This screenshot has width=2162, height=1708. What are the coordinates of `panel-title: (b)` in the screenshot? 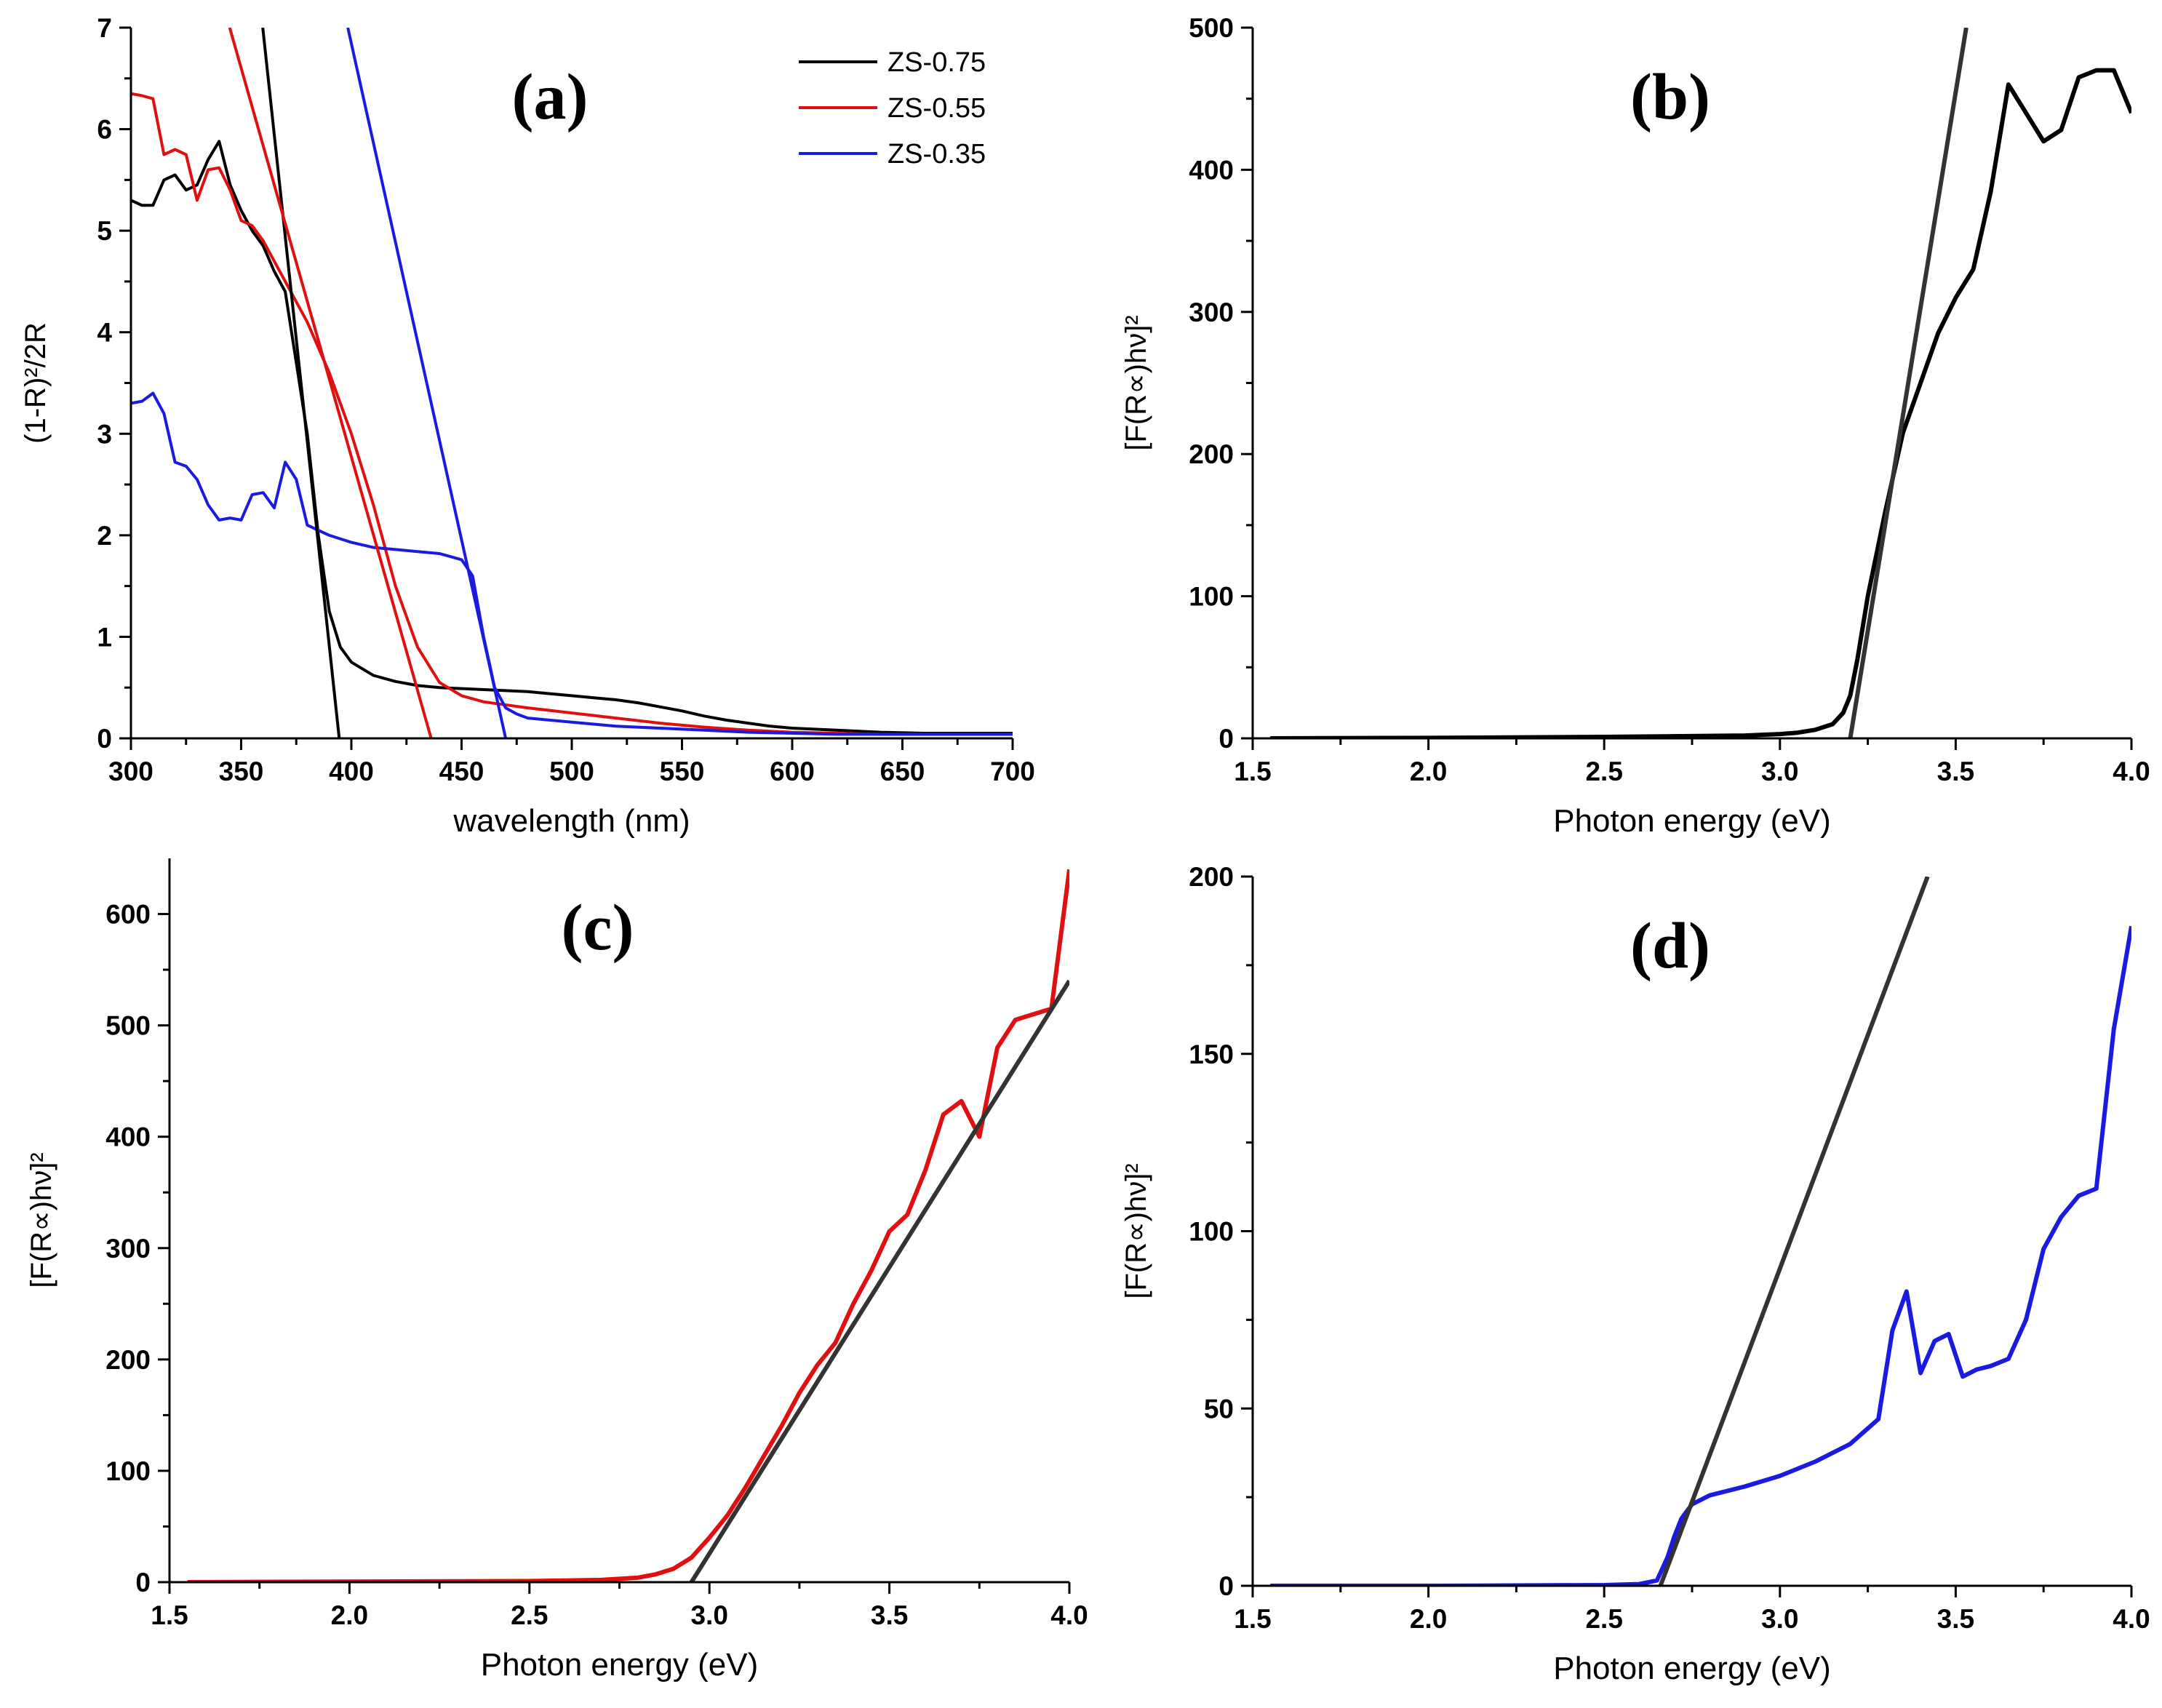 It's located at (1670, 97).